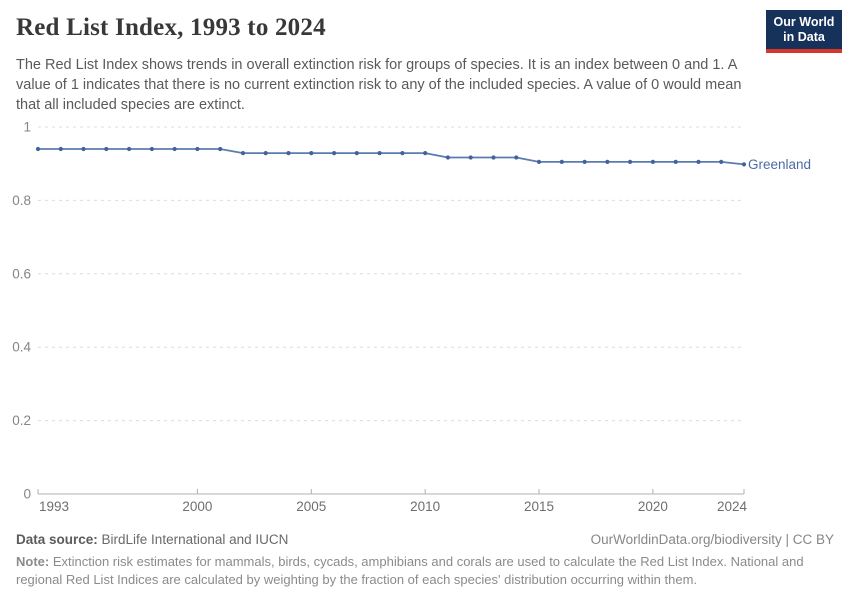  I want to click on x-tick-label: 2024, so click(732, 506).